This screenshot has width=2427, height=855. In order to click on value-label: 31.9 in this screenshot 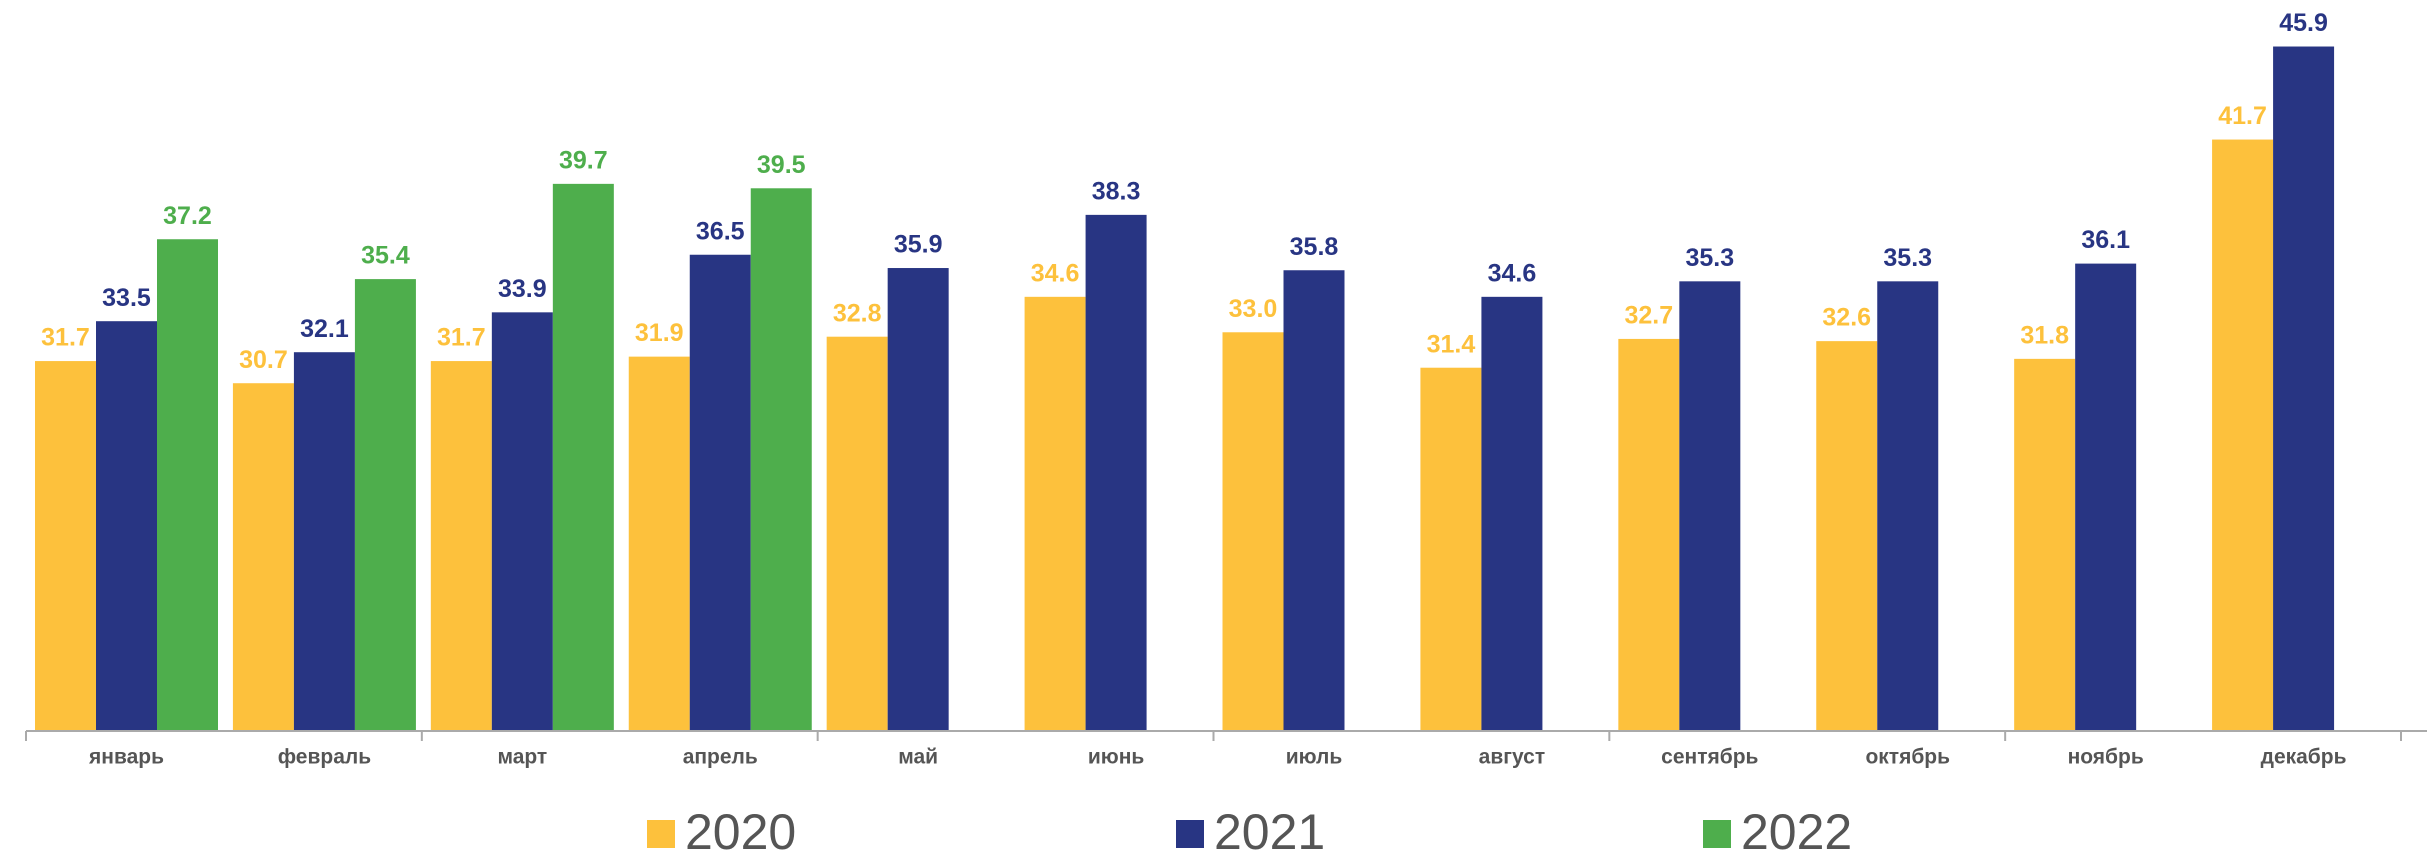, I will do `click(659, 333)`.